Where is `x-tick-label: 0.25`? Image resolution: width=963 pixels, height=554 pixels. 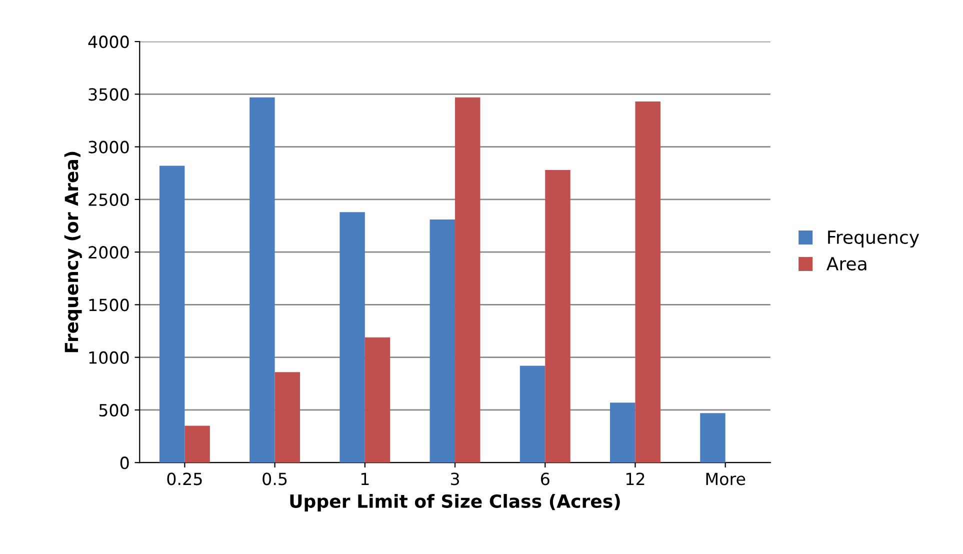 x-tick-label: 0.25 is located at coordinates (184, 479).